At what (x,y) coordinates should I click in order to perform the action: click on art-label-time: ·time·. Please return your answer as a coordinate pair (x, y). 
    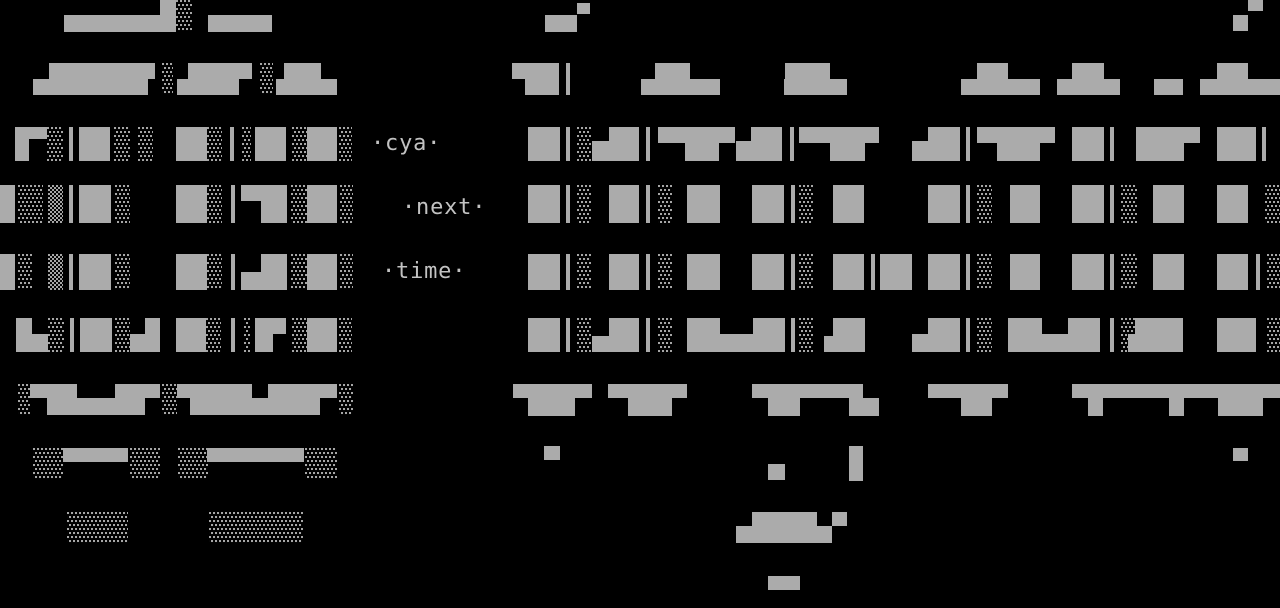
    Looking at the image, I should click on (424, 271).